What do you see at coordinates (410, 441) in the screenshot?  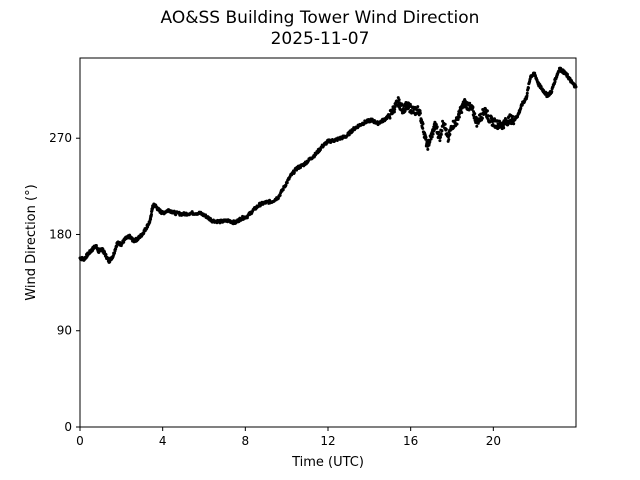 I see `x-tick-label: 16` at bounding box center [410, 441].